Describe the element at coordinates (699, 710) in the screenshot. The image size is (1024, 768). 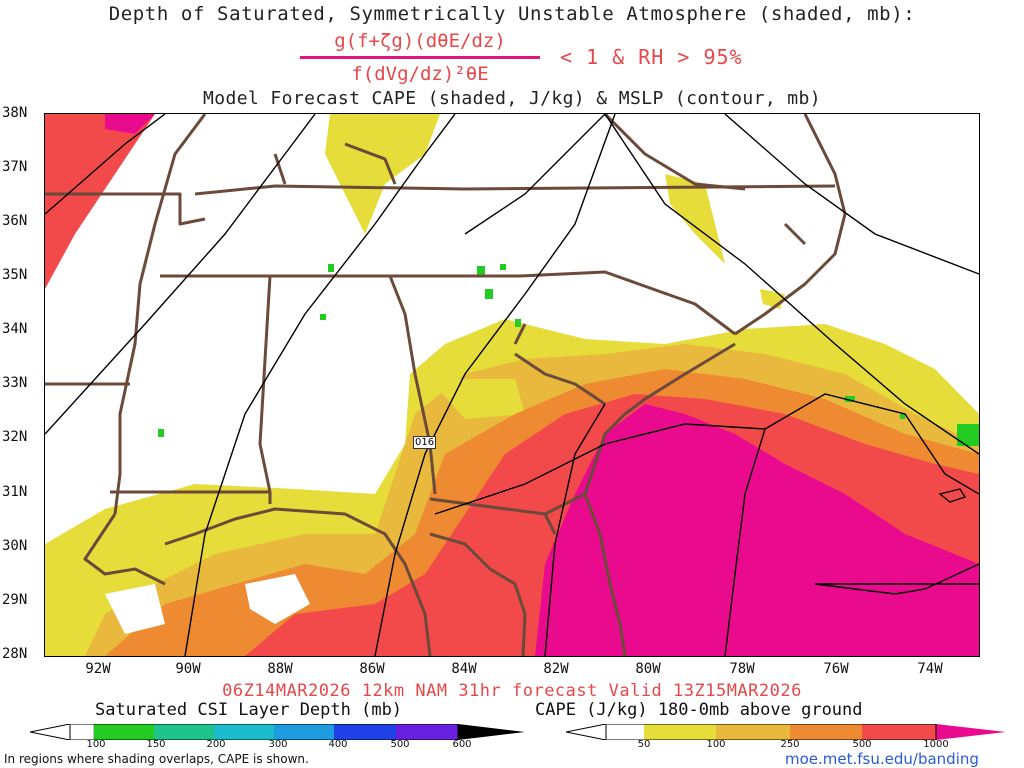
I see `cape-colorbar-title: CAPE (J/kg) 180-0mb above ground` at that location.